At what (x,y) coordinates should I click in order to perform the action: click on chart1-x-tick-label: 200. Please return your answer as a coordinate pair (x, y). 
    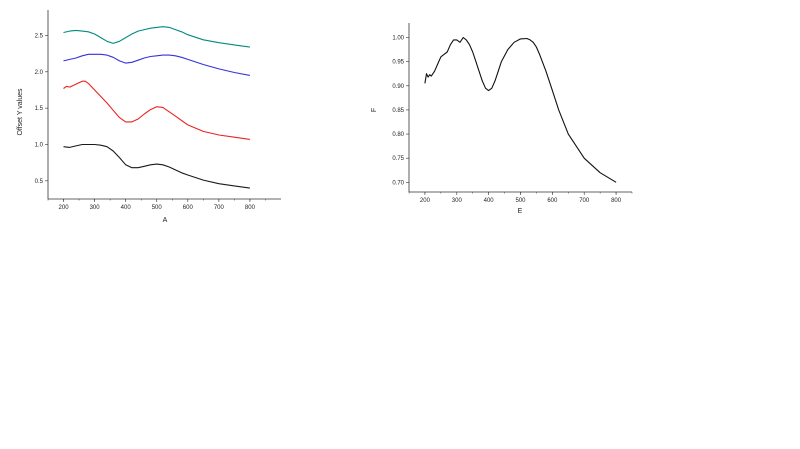
    Looking at the image, I should click on (64, 208).